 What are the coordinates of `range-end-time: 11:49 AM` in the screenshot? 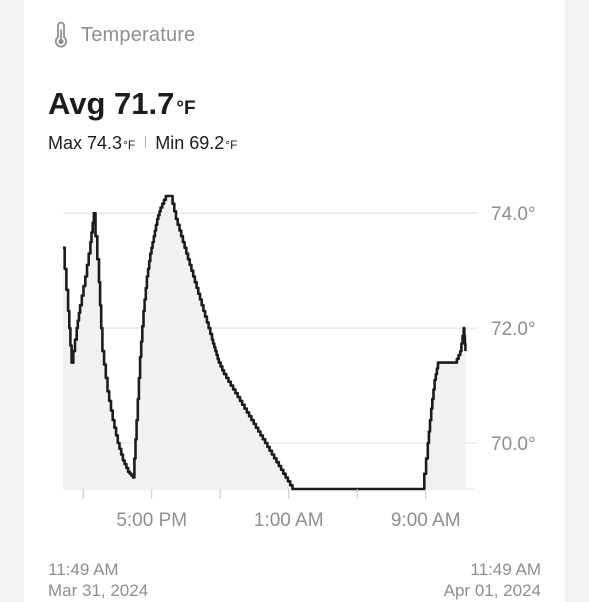 It's located at (505, 569).